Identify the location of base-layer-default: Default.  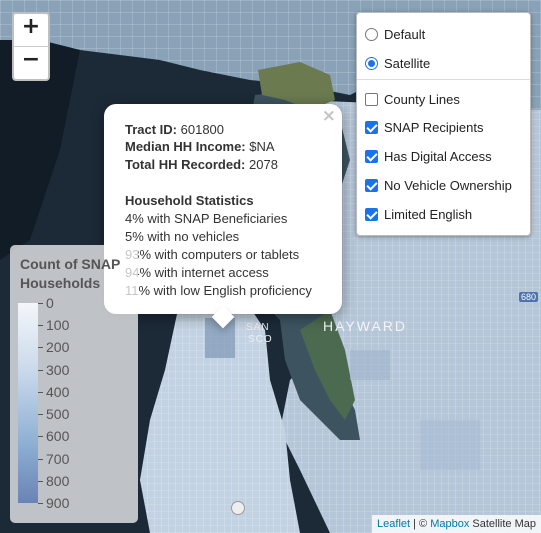
(395, 34).